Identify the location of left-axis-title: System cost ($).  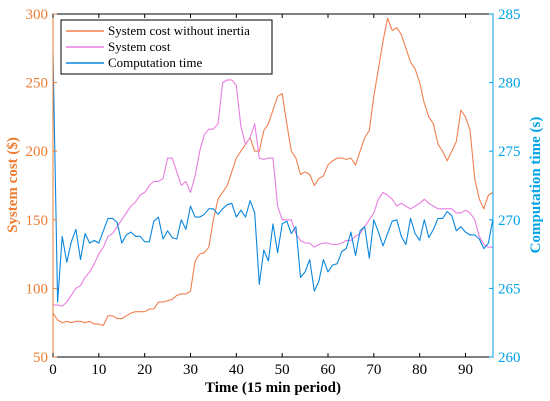
(13, 185).